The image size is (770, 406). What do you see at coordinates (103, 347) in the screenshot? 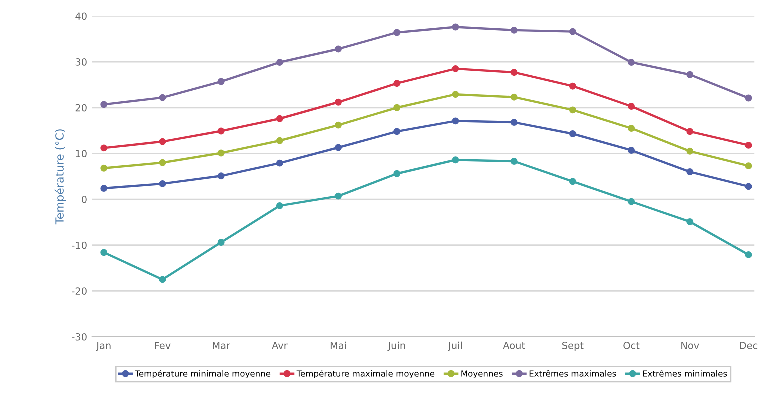
I see `x-tick-label: Jan` at bounding box center [103, 347].